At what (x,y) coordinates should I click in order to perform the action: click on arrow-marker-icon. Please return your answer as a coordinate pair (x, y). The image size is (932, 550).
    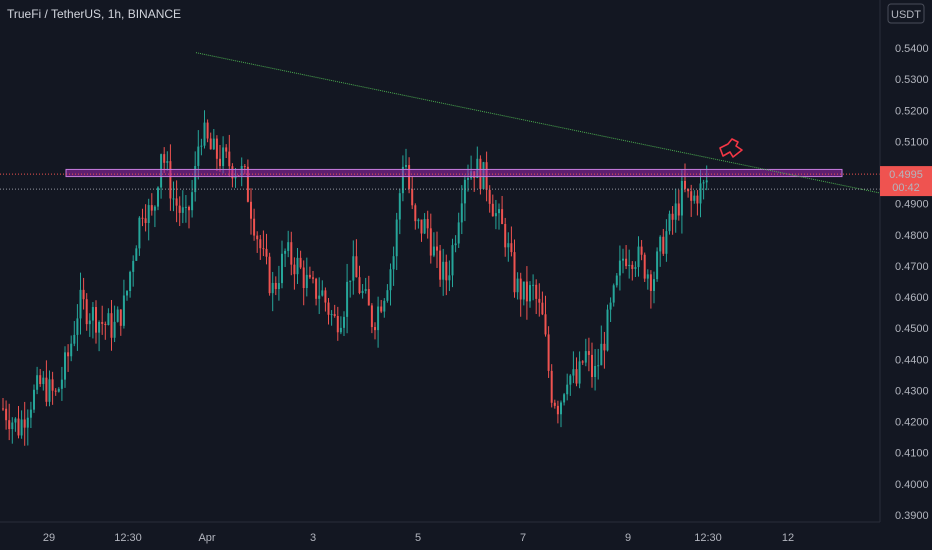
    Looking at the image, I should click on (731, 148).